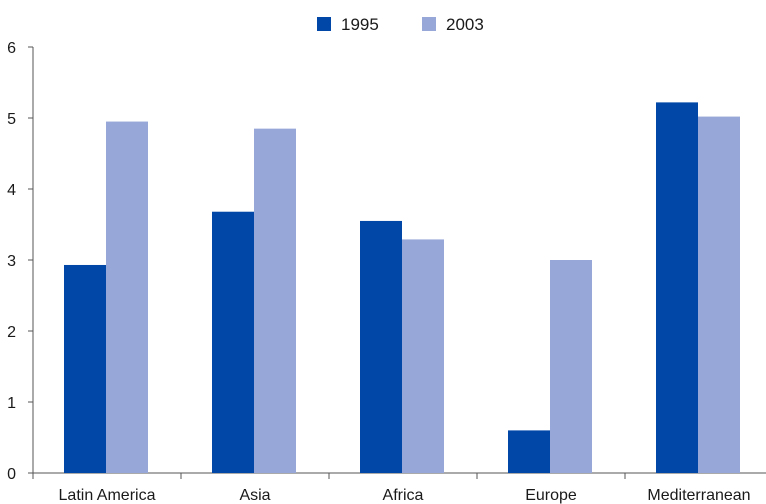  I want to click on y-tick-label: 3, so click(11, 261).